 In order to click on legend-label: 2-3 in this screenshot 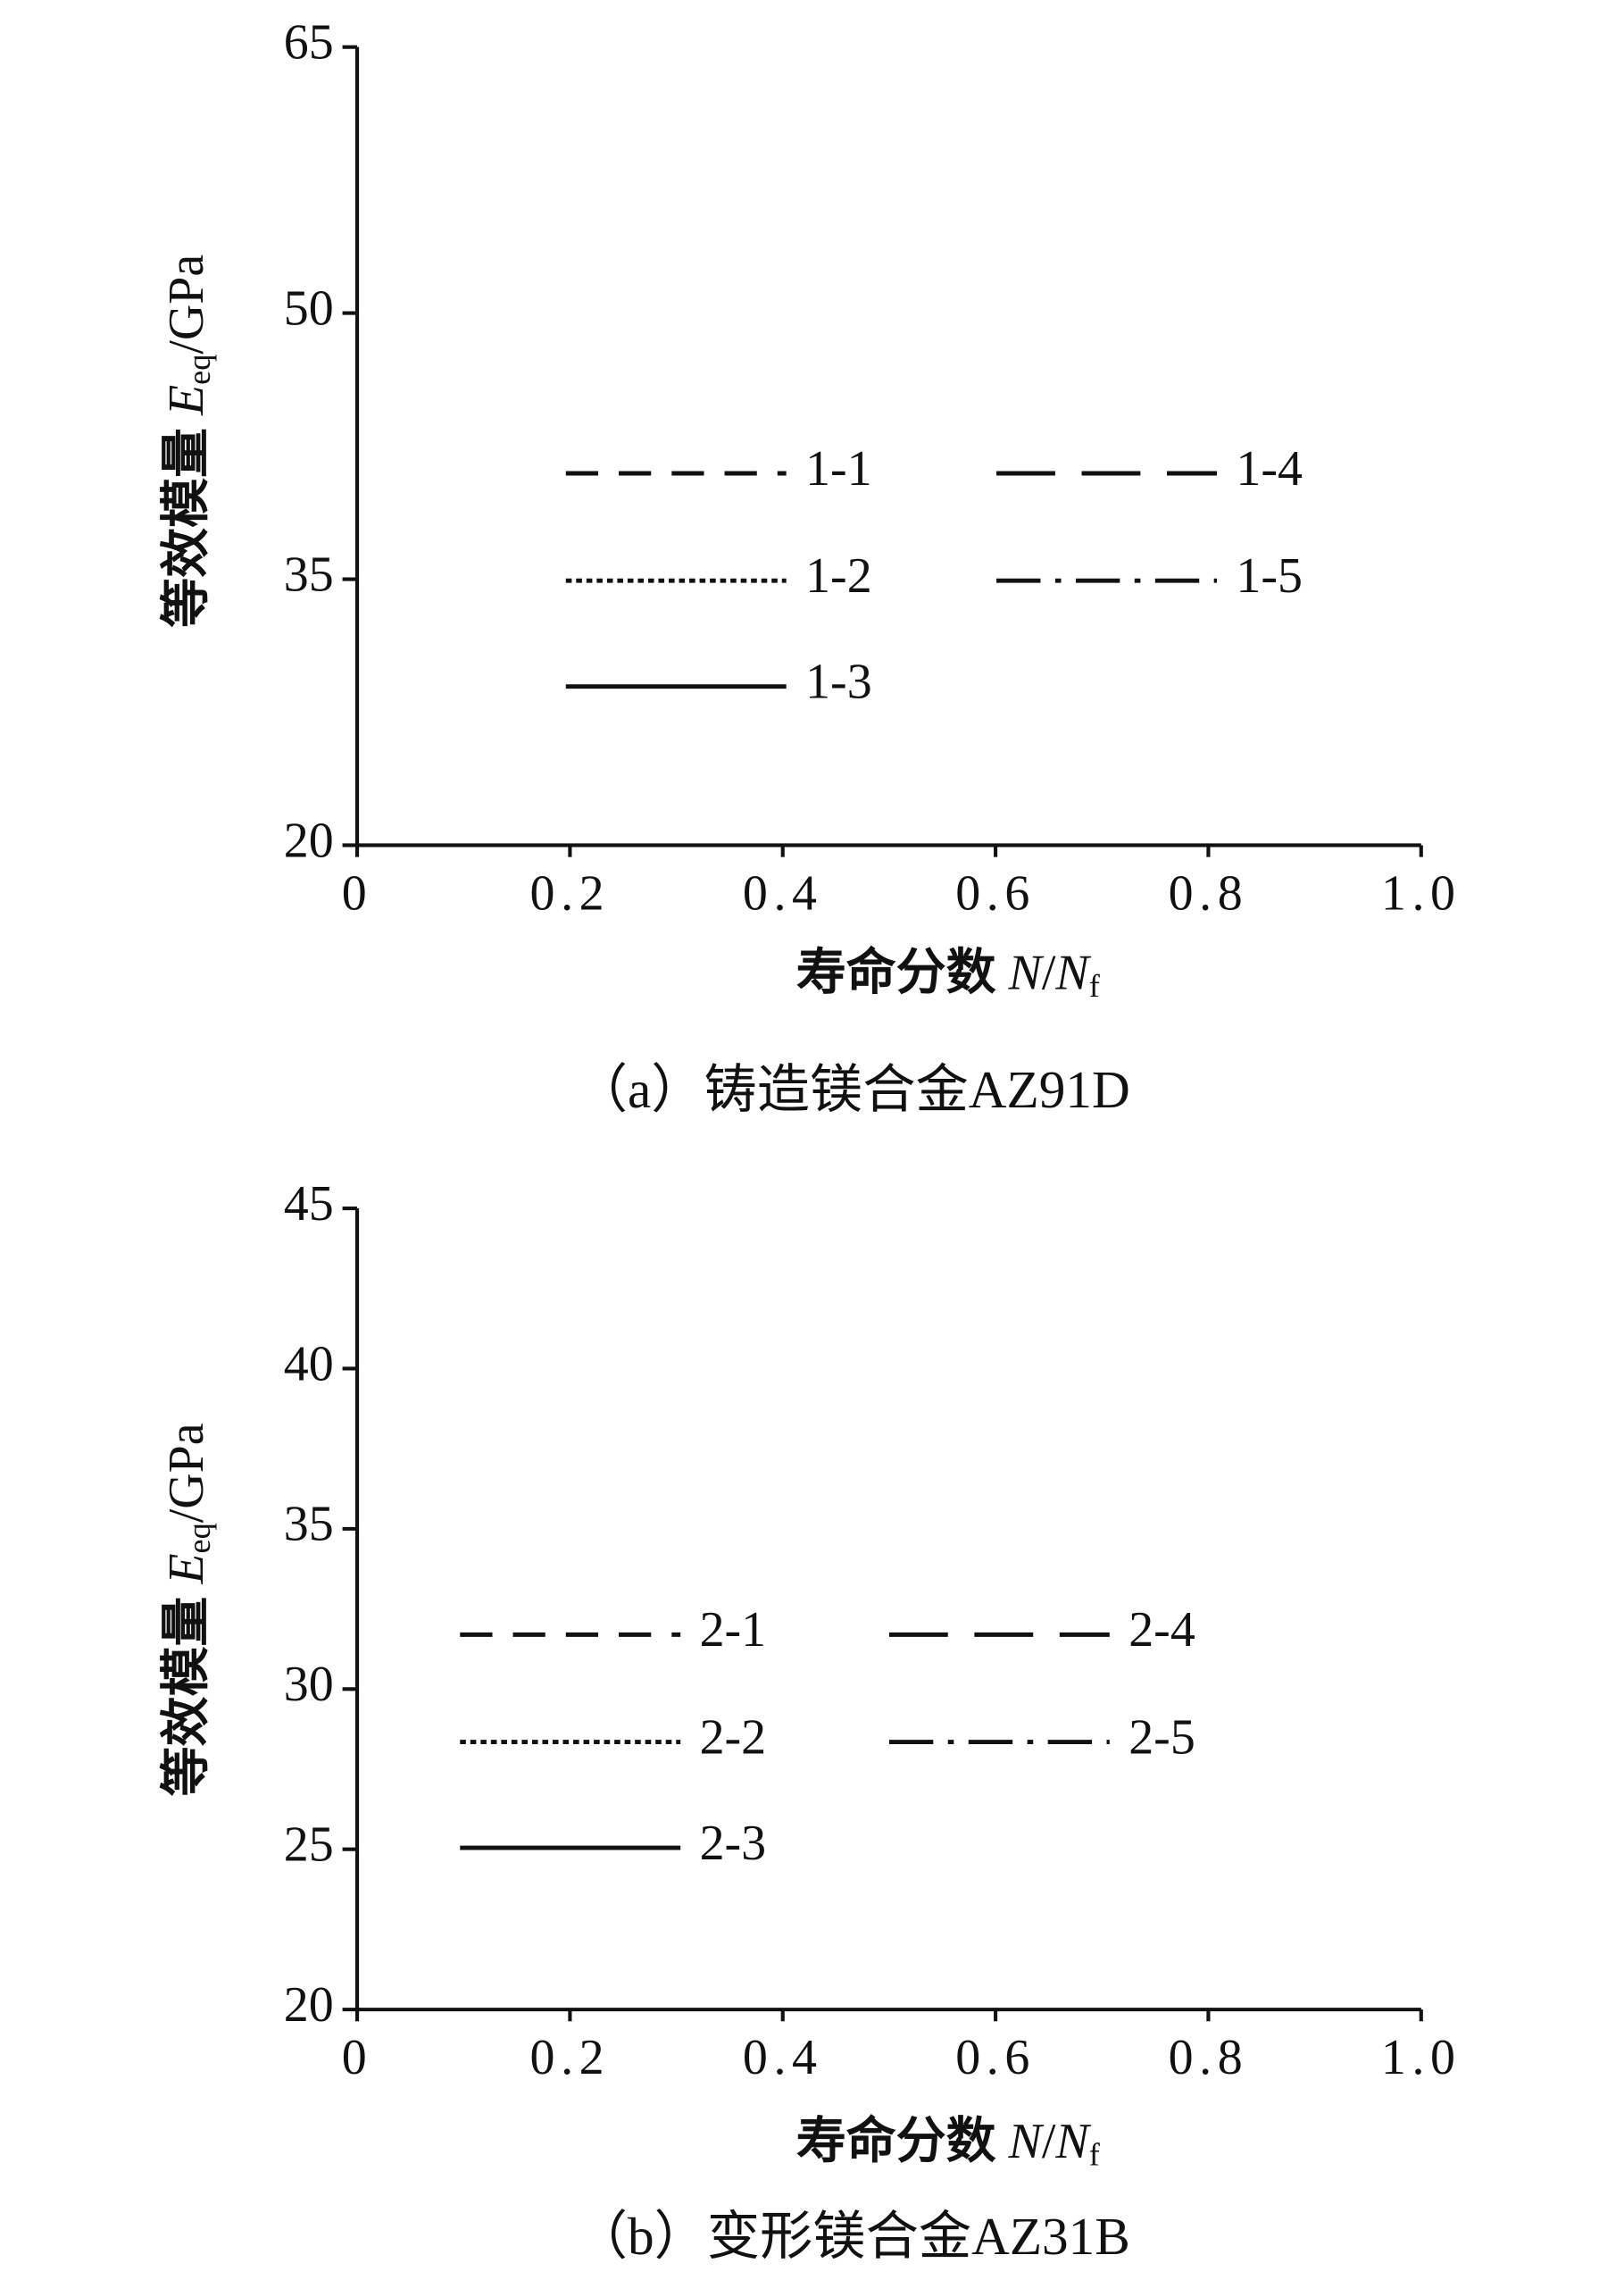, I will do `click(733, 1843)`.